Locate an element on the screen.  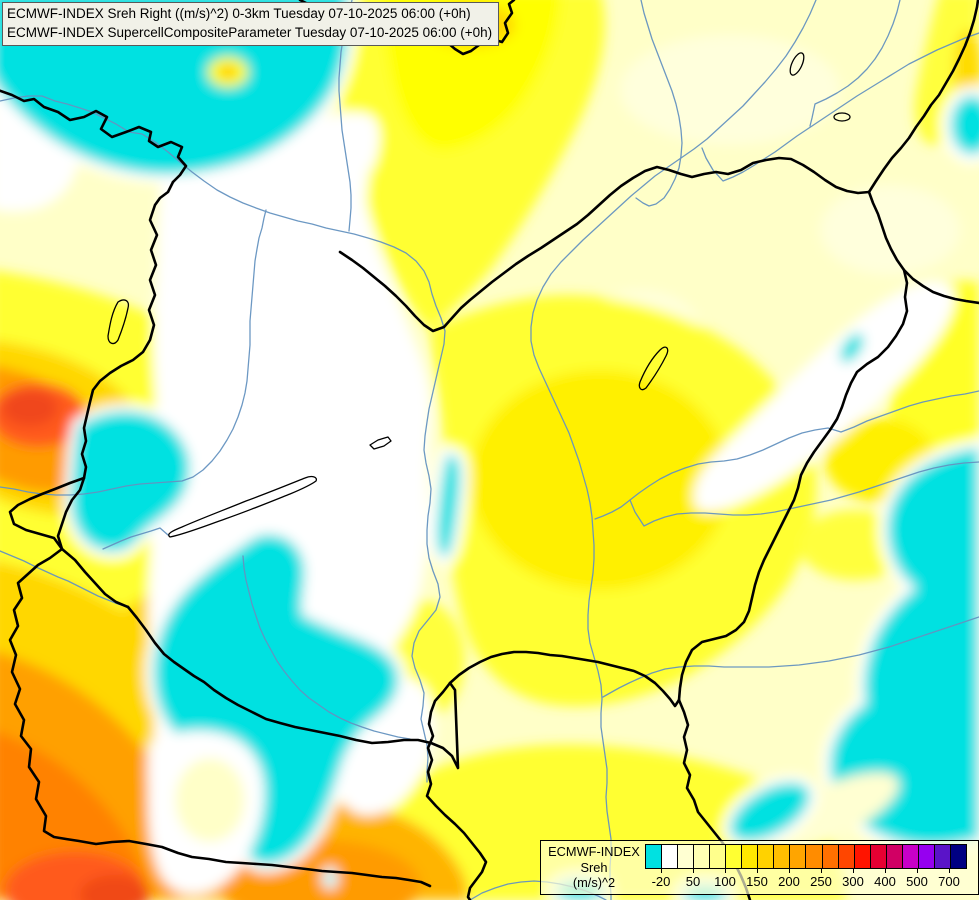
legend-tick-label: 700 is located at coordinates (949, 881).